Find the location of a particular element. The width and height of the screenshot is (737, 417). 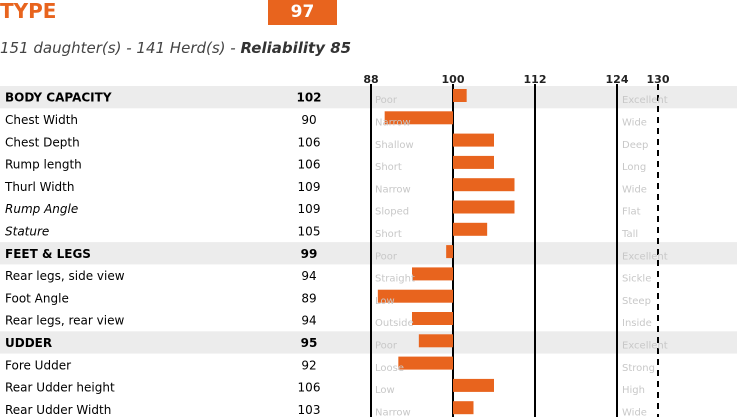

trait-value: 105 is located at coordinates (309, 231).